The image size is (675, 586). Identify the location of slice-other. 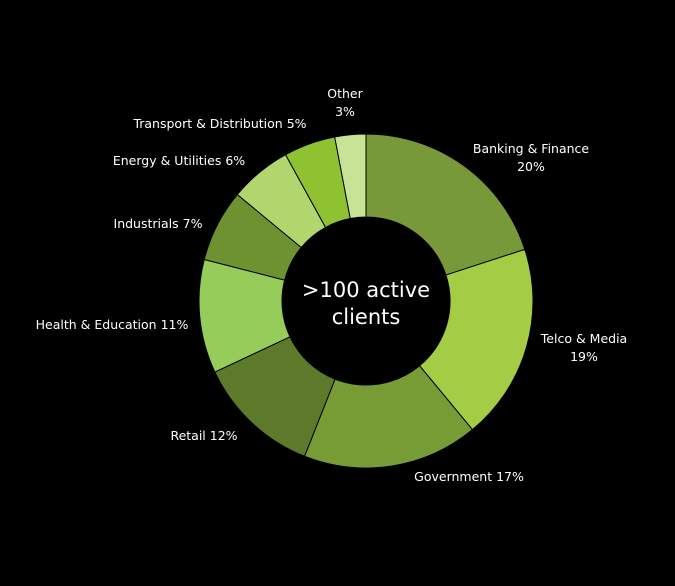
(350, 176).